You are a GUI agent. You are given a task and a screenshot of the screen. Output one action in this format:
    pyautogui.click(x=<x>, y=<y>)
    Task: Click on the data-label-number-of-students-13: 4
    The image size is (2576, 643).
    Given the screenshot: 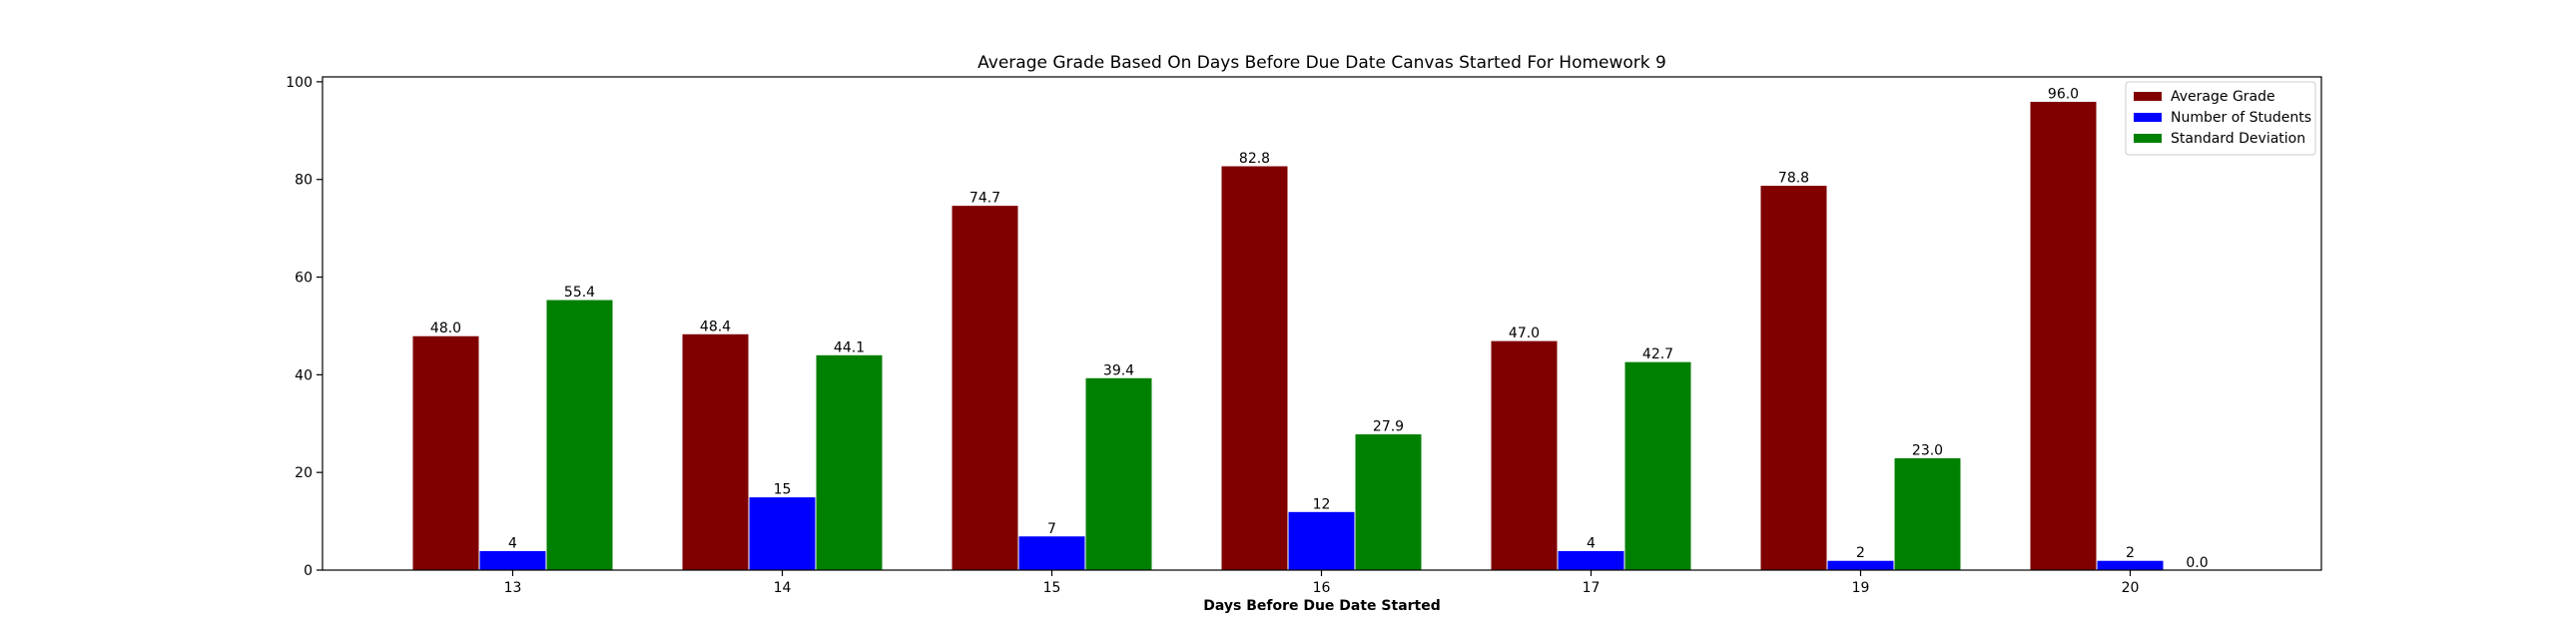 What is the action you would take?
    pyautogui.click(x=512, y=543)
    